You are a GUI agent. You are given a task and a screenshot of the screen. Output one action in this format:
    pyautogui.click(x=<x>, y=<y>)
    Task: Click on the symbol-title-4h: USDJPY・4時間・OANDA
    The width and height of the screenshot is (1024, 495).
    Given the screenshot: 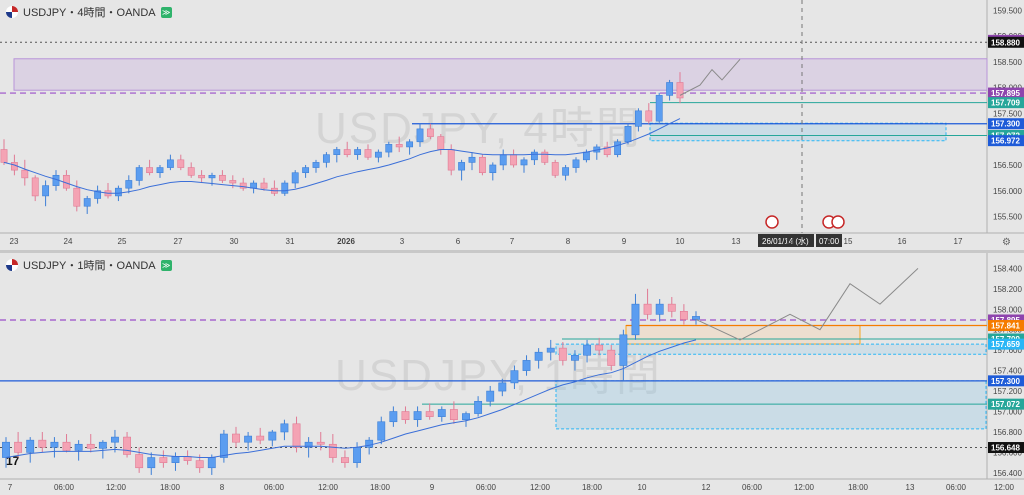 What is the action you would take?
    pyautogui.click(x=89, y=13)
    